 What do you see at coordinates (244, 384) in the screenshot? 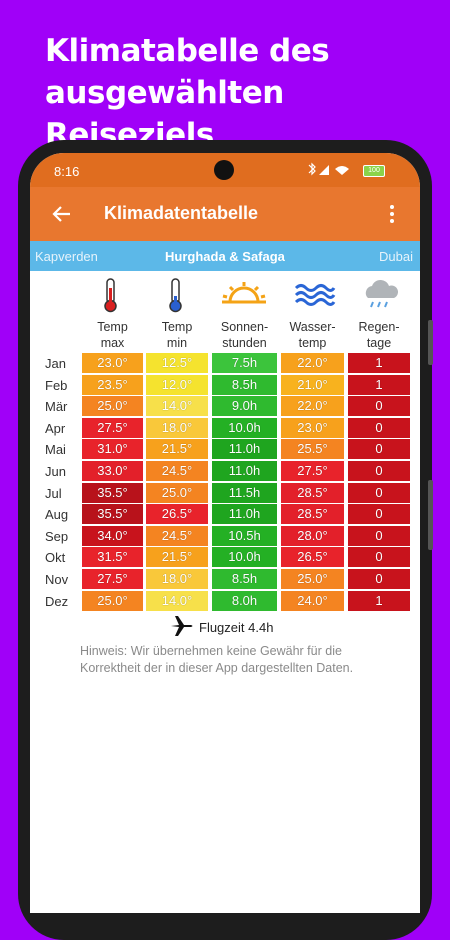
I see `table-cell: 8.5h` at bounding box center [244, 384].